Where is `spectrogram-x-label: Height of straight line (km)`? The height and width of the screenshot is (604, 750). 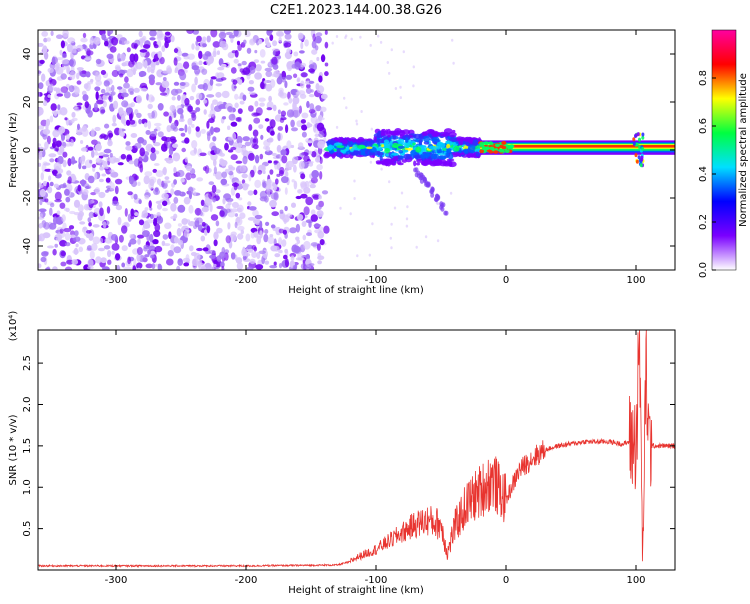
spectrogram-x-label: Height of straight line (km) is located at coordinates (356, 290).